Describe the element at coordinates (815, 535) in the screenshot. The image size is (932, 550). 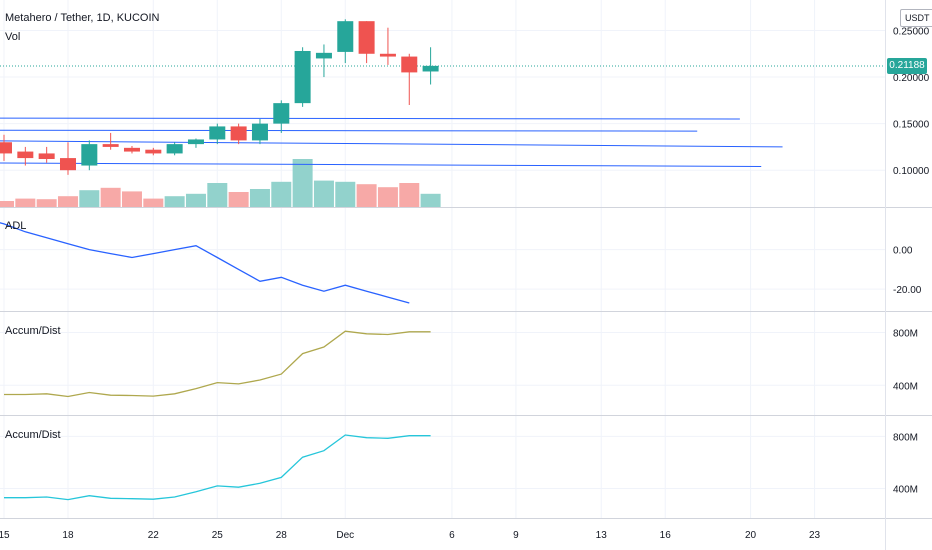
I see `time-tick-label: 23` at that location.